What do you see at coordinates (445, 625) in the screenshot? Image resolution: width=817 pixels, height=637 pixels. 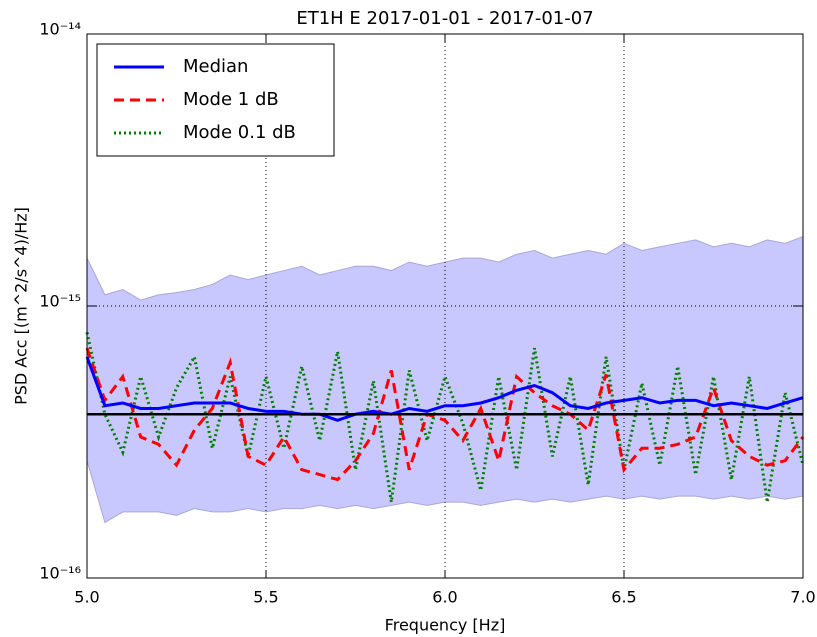 I see `x-axis-label: Frequency [Hz]` at bounding box center [445, 625].